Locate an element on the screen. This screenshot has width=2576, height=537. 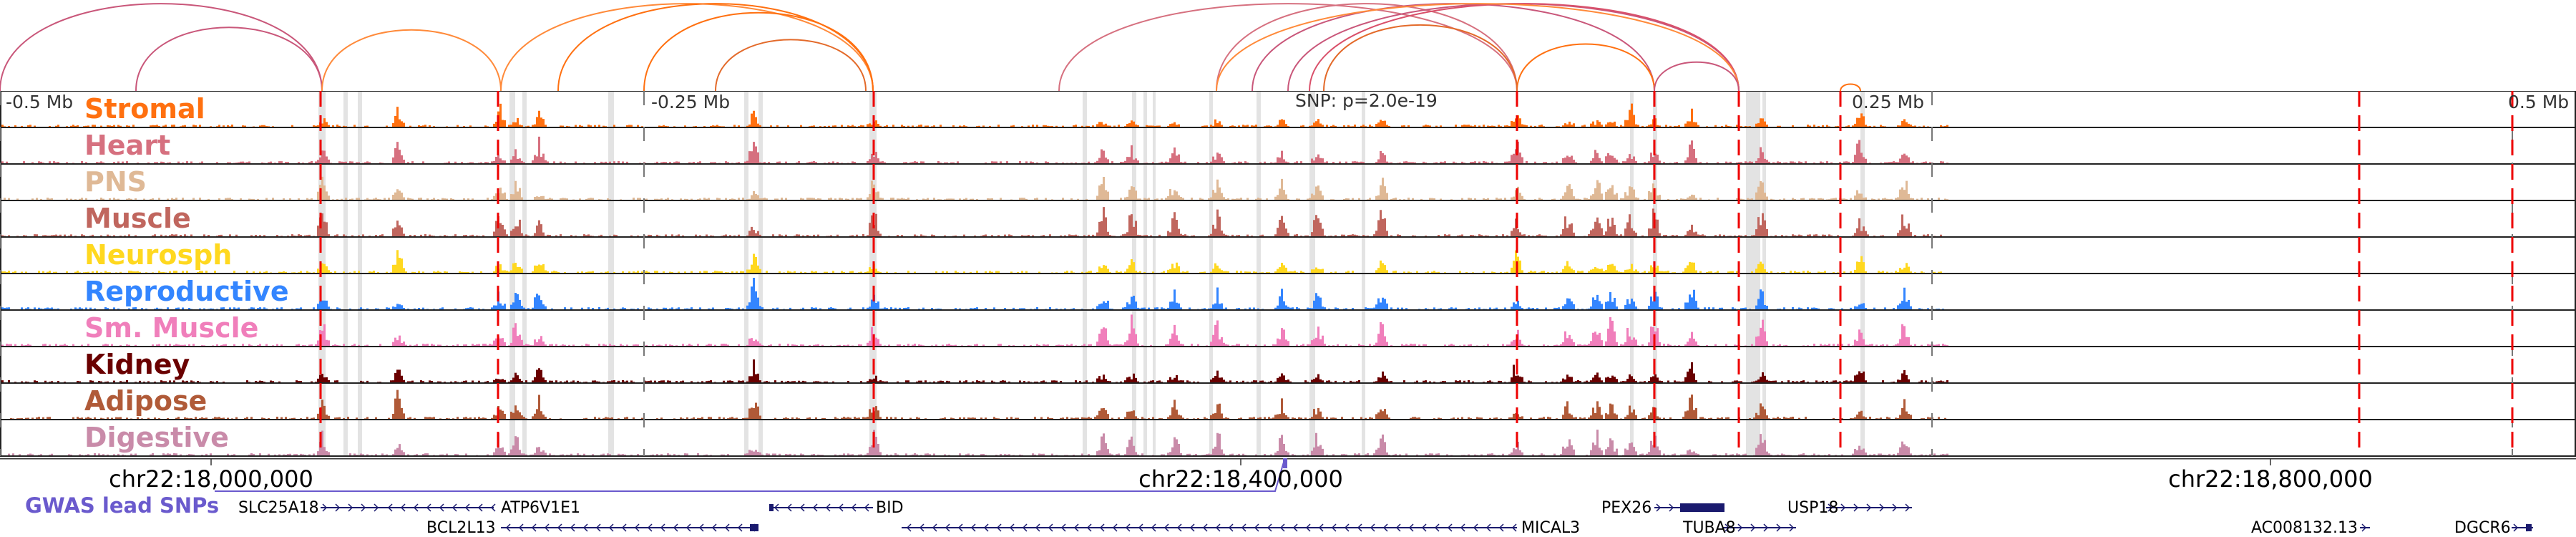
gwas-snp-marker is located at coordinates (1285, 463).